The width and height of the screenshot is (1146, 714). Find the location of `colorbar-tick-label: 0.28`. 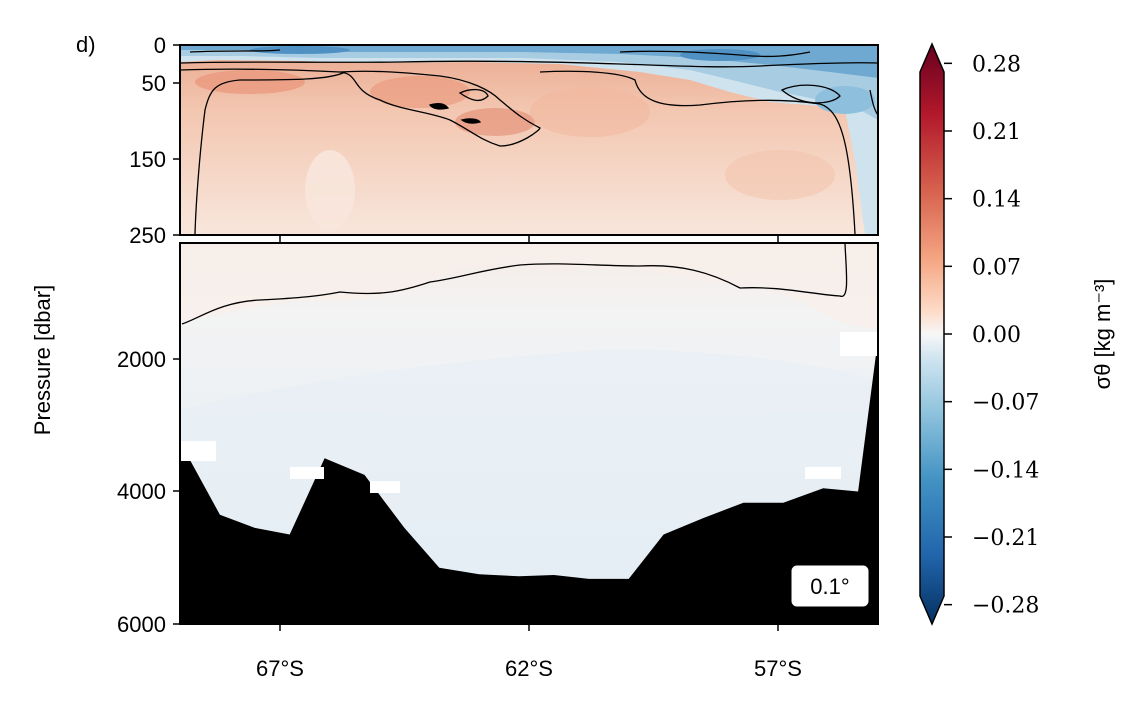

colorbar-tick-label: 0.28 is located at coordinates (996, 64).